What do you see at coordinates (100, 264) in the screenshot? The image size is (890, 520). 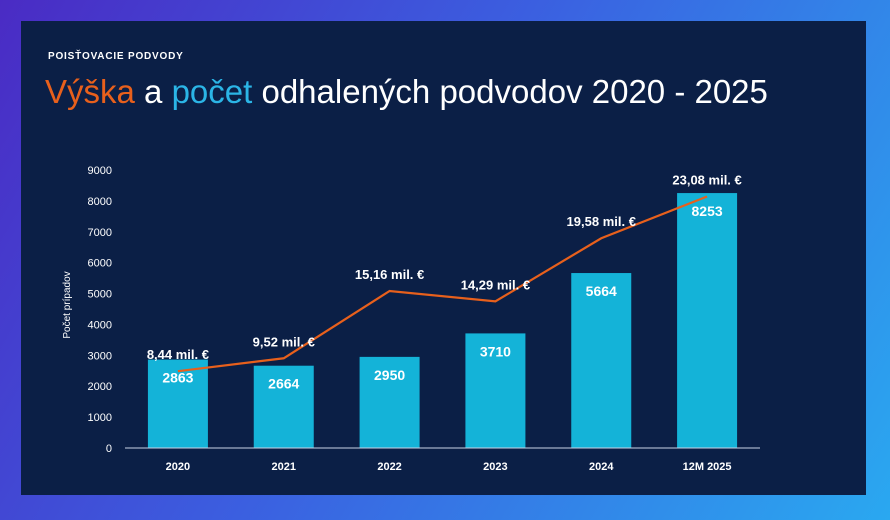 I see `y-tick-label: 6000` at bounding box center [100, 264].